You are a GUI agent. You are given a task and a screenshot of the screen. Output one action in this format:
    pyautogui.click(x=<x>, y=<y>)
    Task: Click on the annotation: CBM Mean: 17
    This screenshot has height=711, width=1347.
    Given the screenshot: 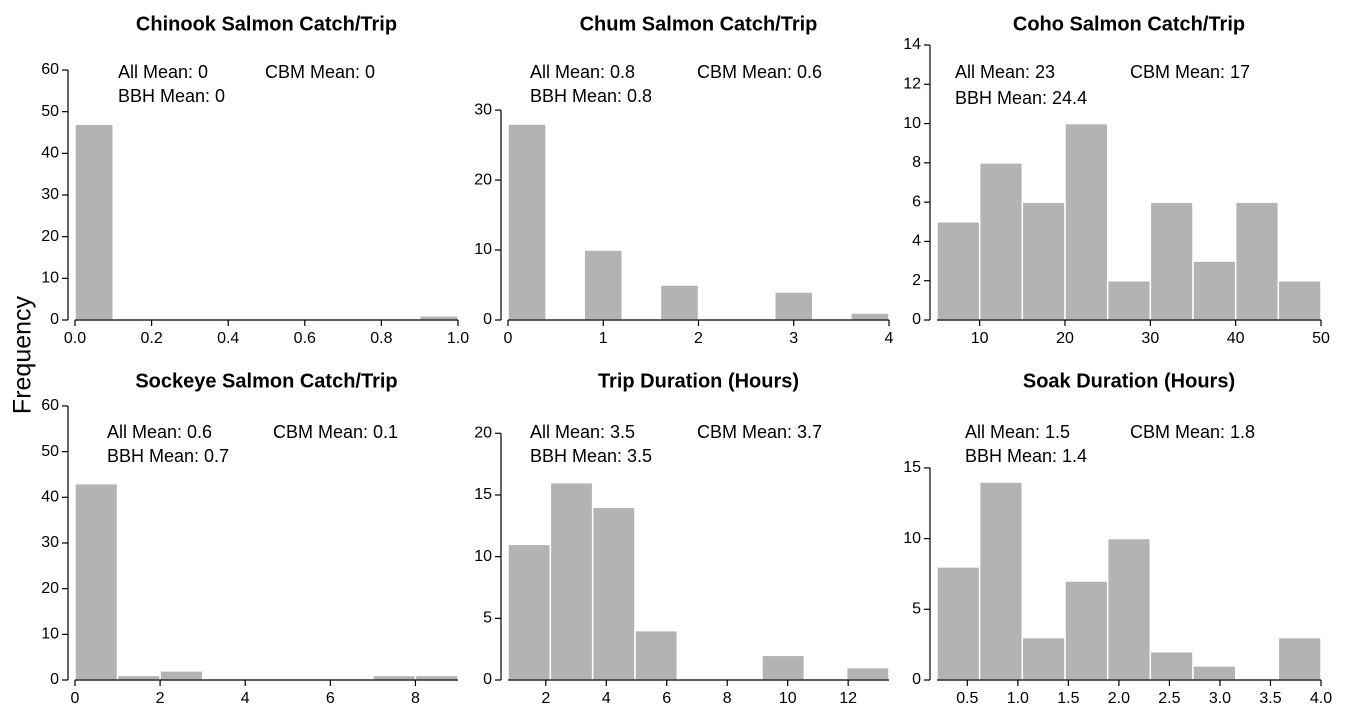 What is the action you would take?
    pyautogui.click(x=1190, y=72)
    